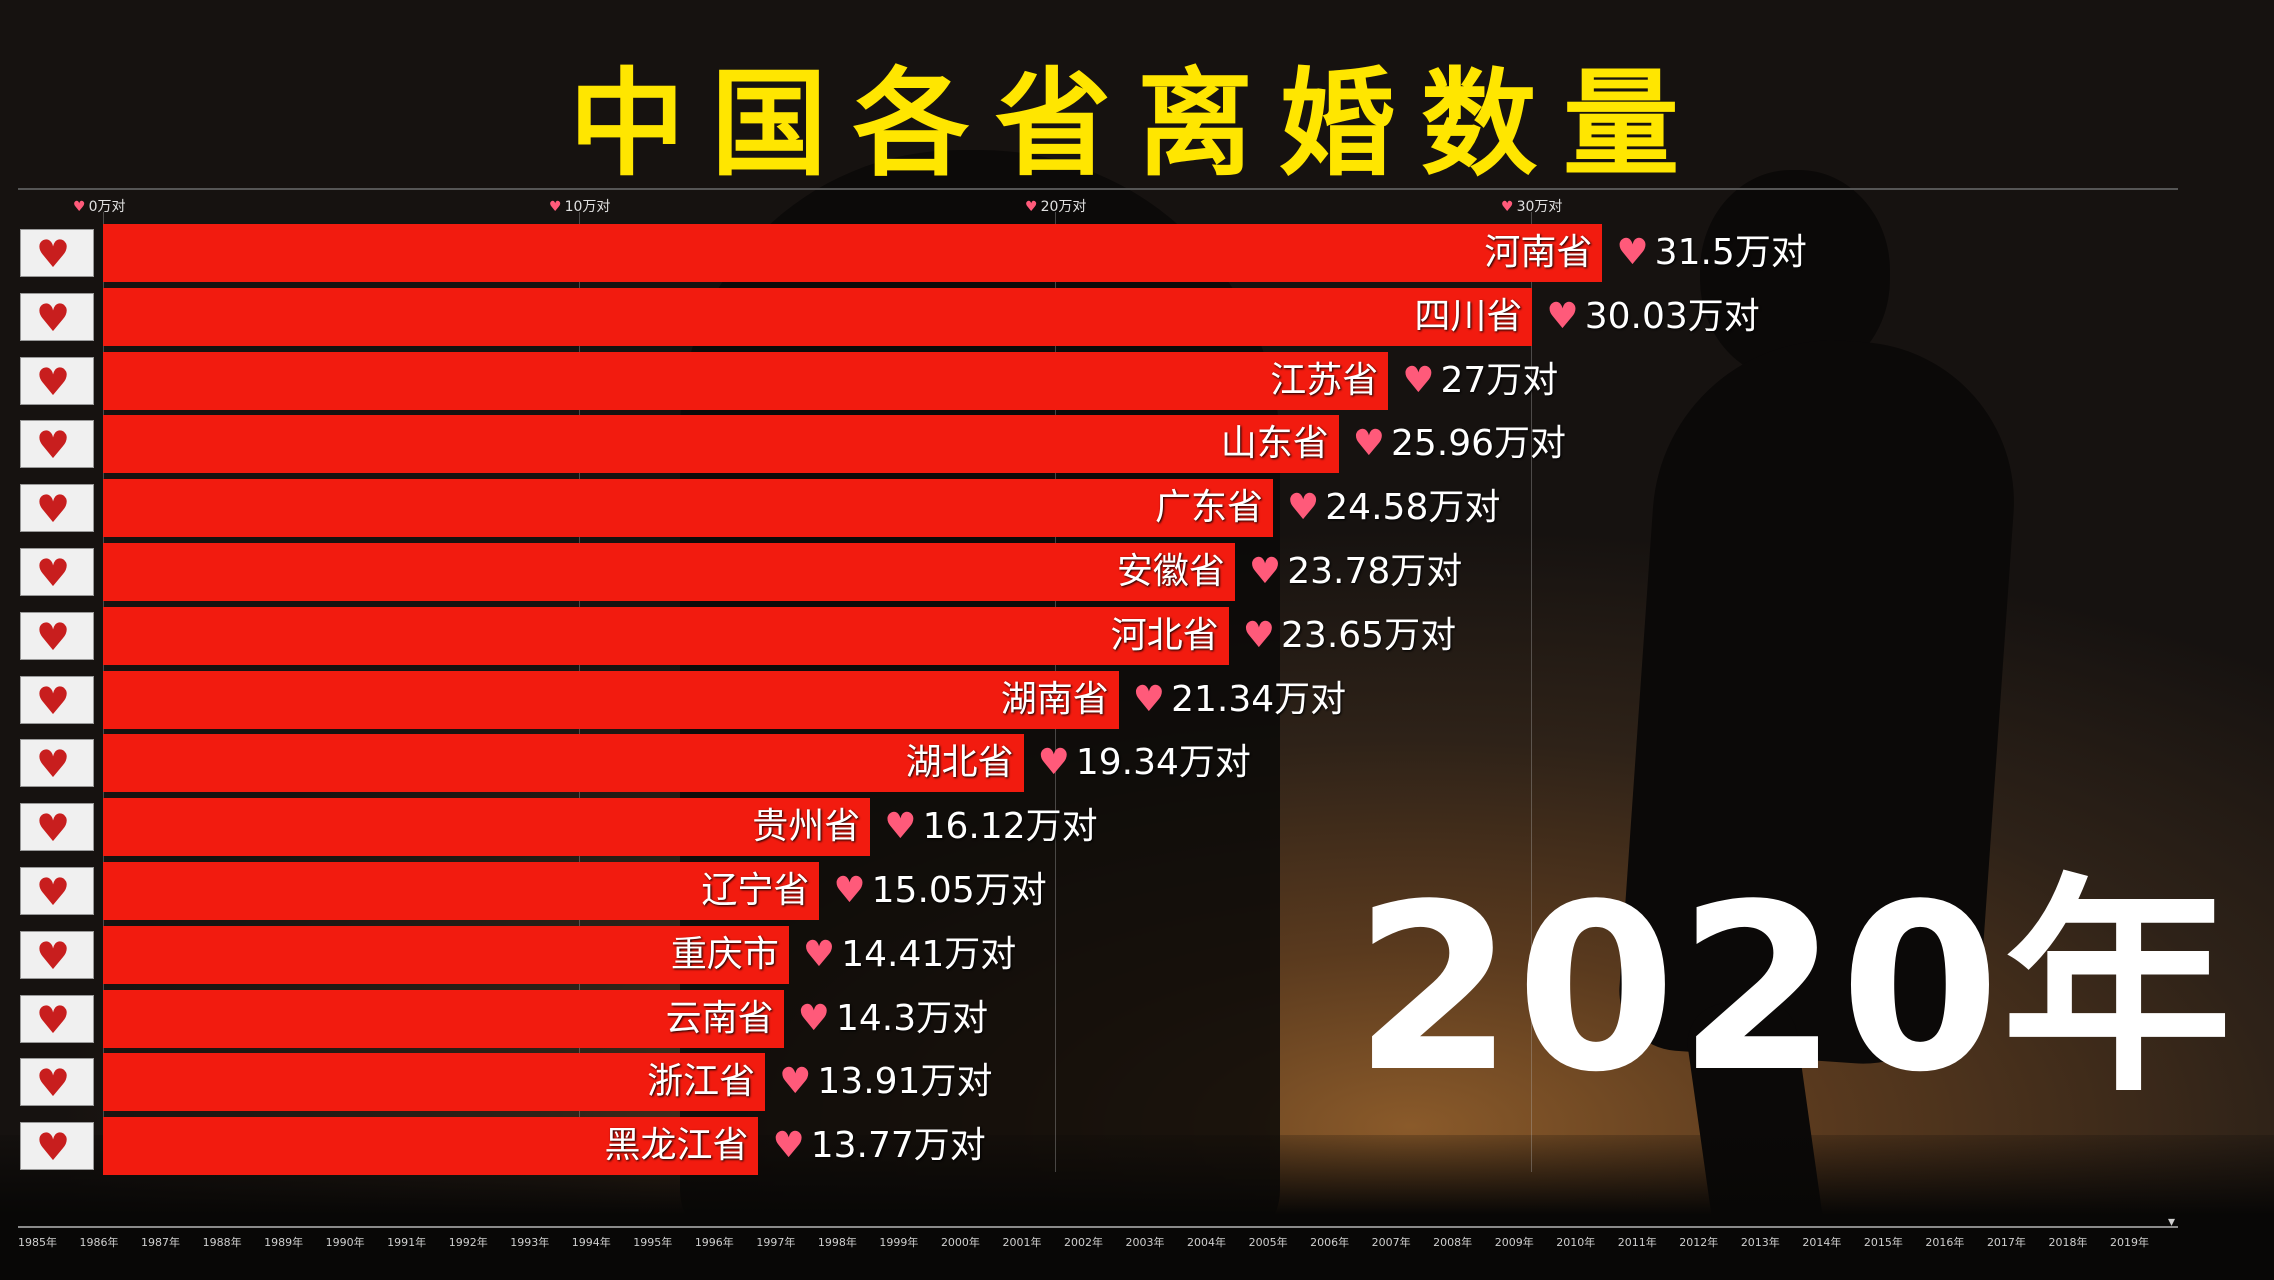 The image size is (2274, 1280). I want to click on bar-row: ♥ 黑龙江省 ♥ 13.77万对, so click(1137, 1146).